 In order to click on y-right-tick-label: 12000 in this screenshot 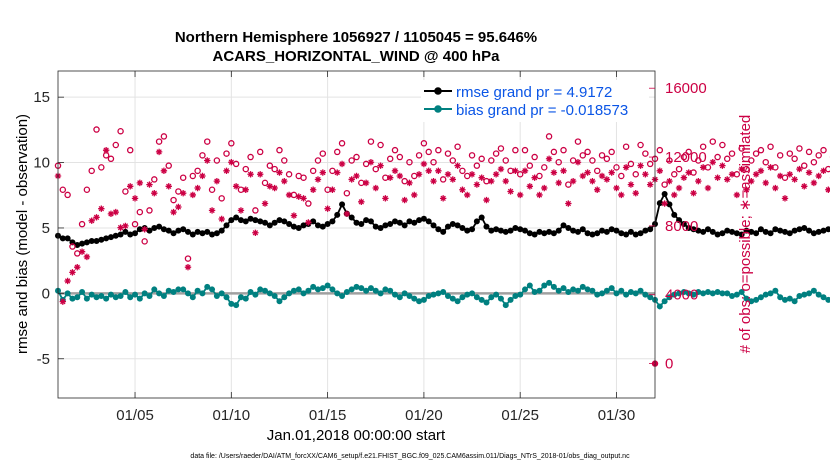, I will do `click(686, 157)`.